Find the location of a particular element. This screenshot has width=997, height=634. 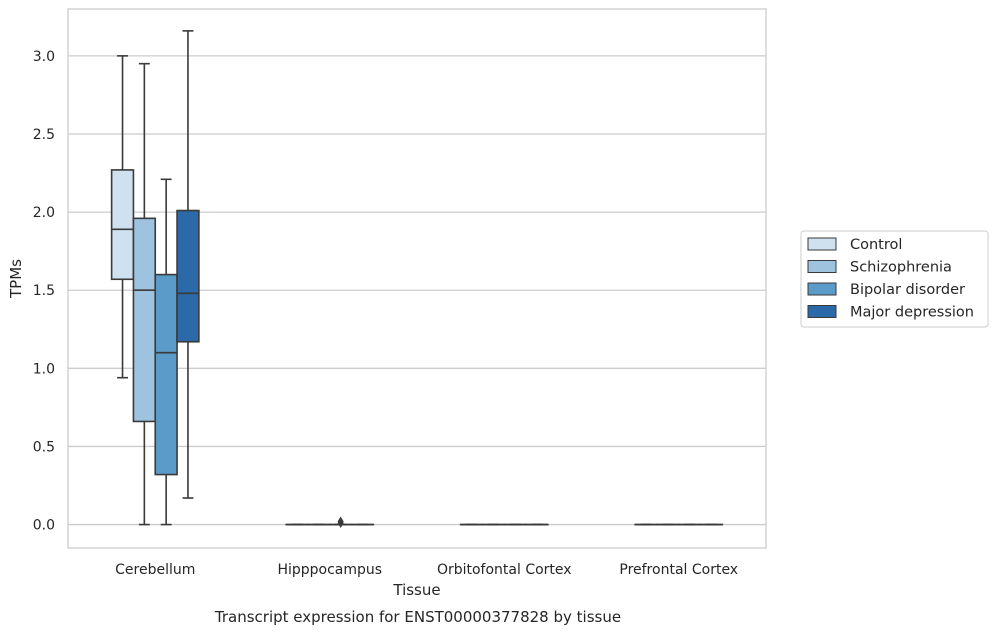

y-tick-label: 0.5 is located at coordinates (44, 447).